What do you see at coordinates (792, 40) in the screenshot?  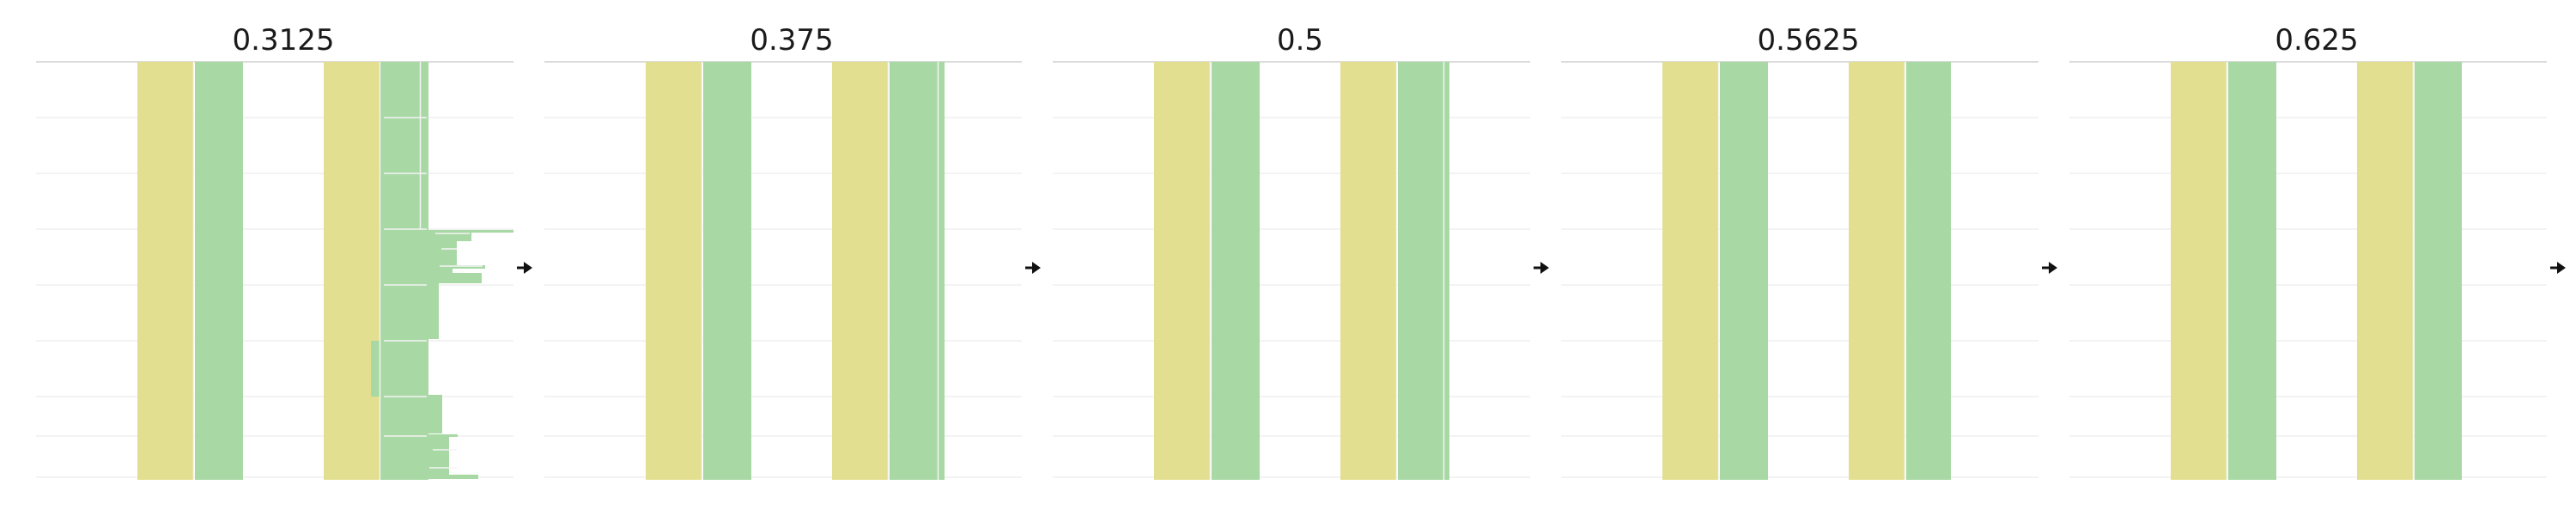 I see `panel-title: 0.375` at bounding box center [792, 40].